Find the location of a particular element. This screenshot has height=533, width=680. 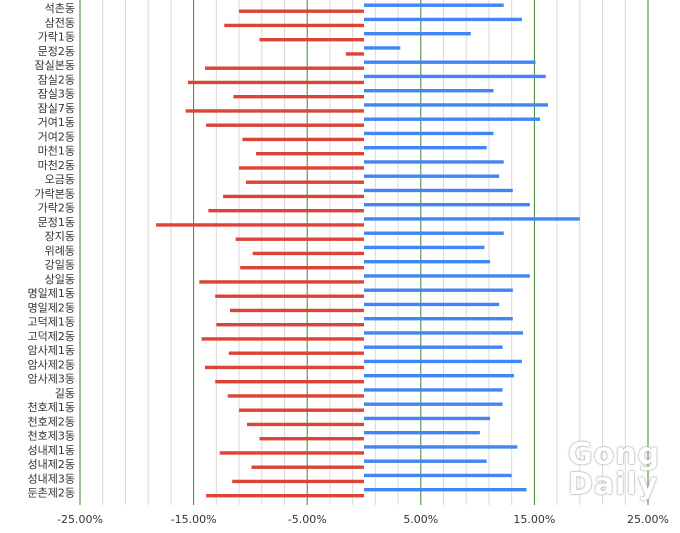

category-label: 삼전동 is located at coordinates (60, 22).